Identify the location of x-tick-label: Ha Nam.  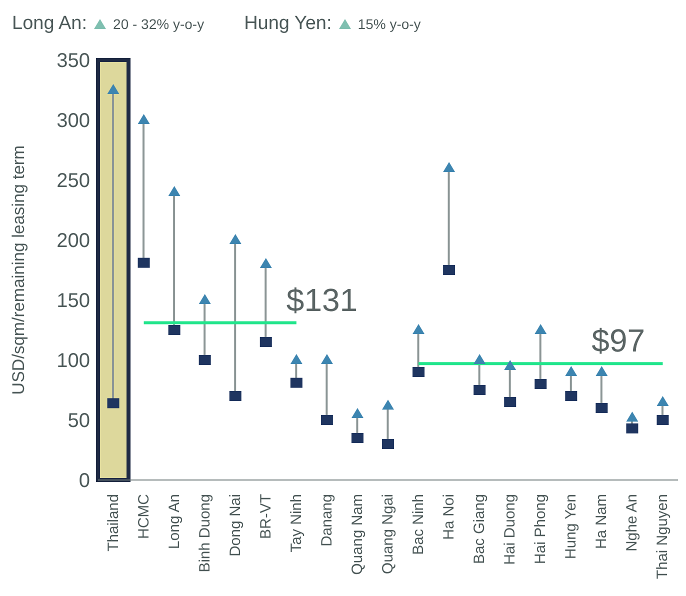
(601, 522).